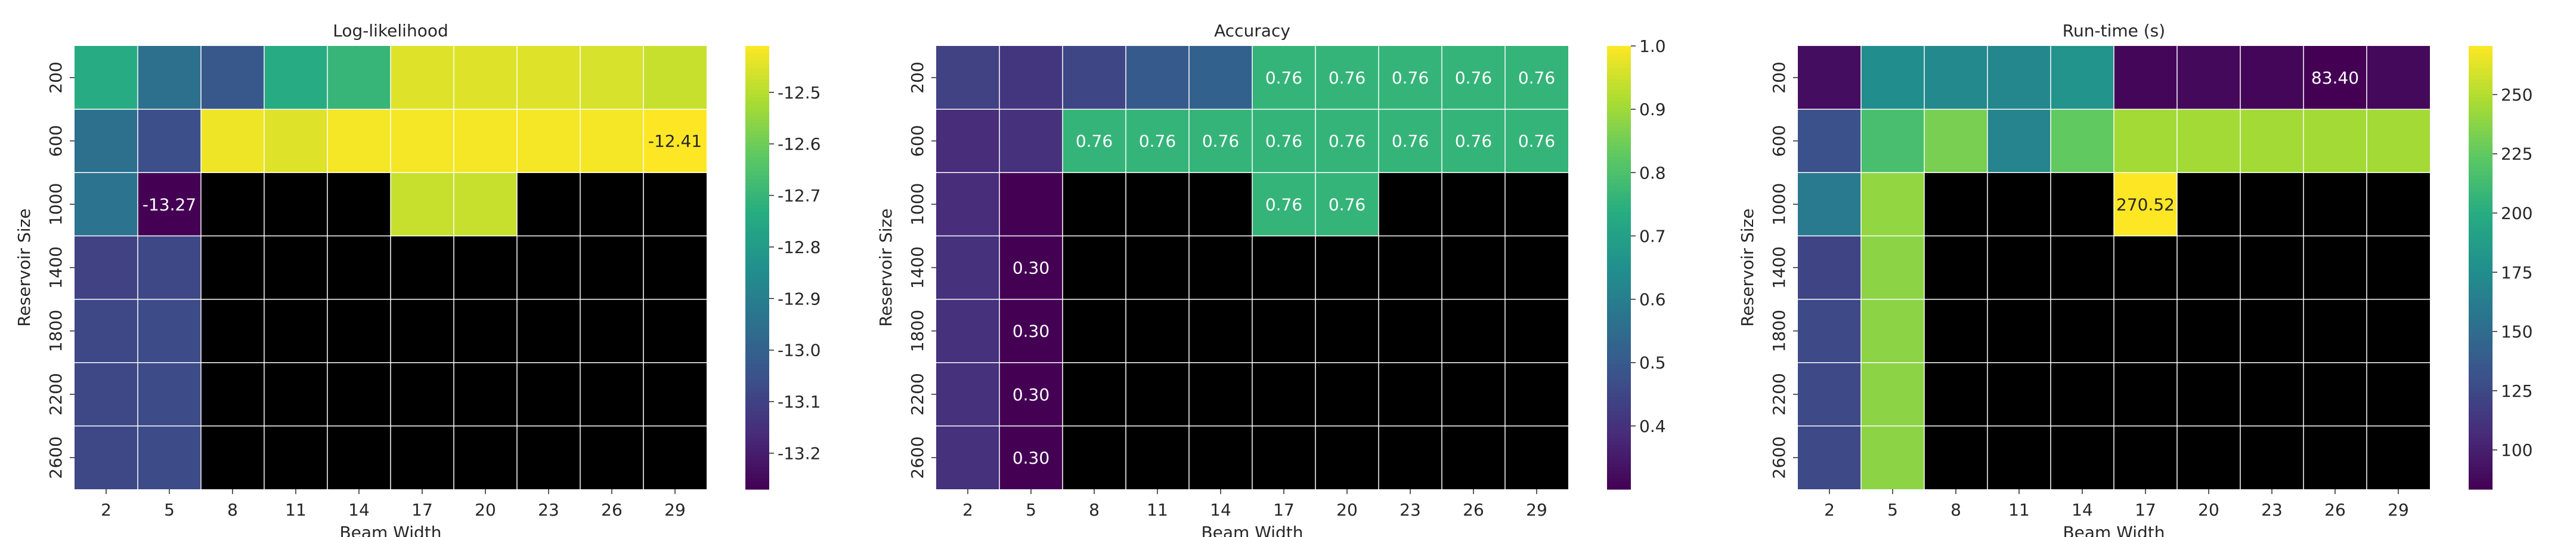  What do you see at coordinates (2516, 450) in the screenshot?
I see `colorbar-tick-label: 100` at bounding box center [2516, 450].